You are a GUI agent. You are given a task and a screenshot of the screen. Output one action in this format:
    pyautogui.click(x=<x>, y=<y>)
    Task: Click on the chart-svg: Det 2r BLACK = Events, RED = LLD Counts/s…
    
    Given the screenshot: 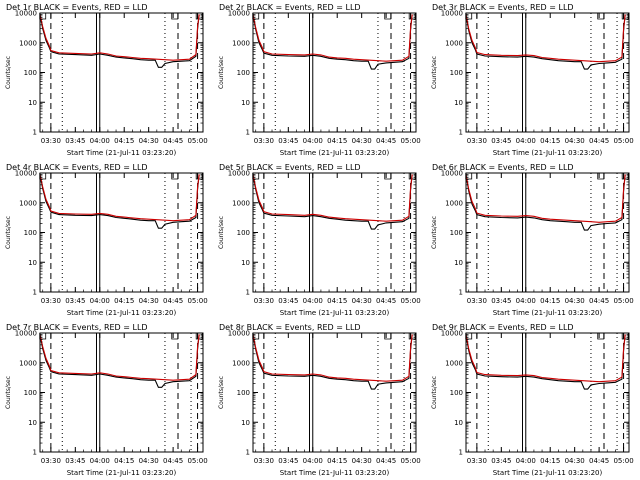 What is the action you would take?
    pyautogui.click(x=319, y=80)
    